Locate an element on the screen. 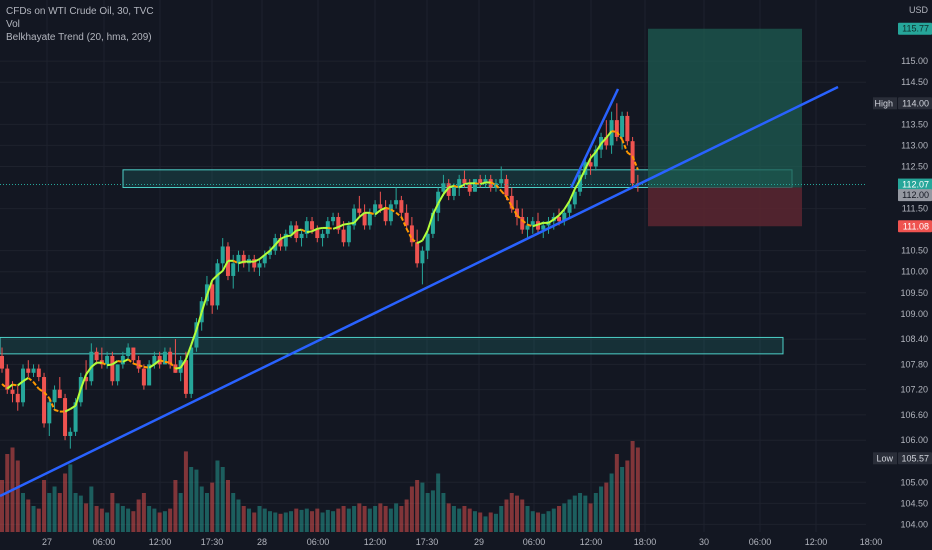 The width and height of the screenshot is (932, 550). long-position-tool is located at coordinates (725, 127).